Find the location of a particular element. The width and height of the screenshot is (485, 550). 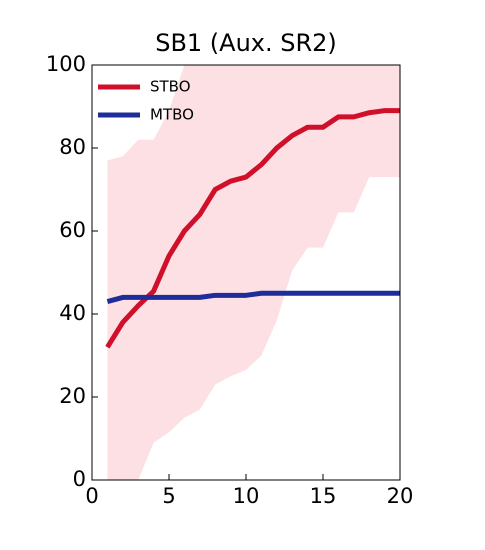

y-tick-label: 60 is located at coordinates (72, 230).